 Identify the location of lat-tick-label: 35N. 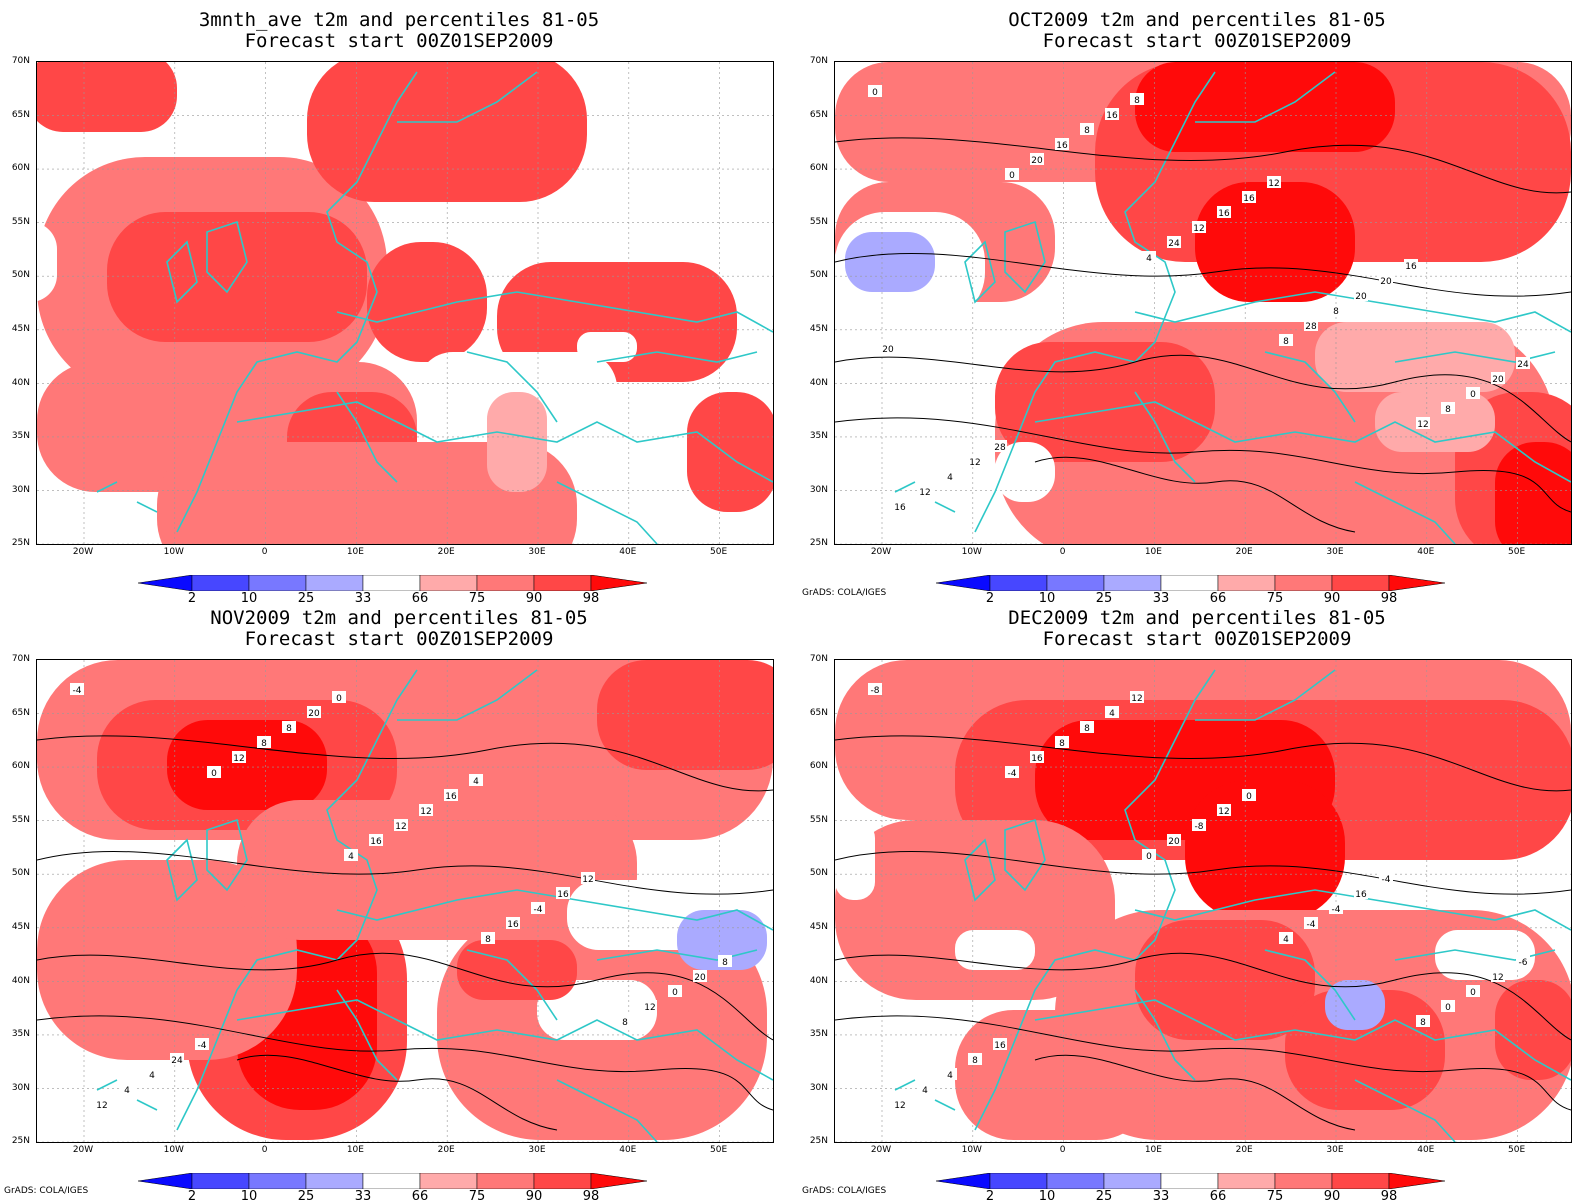
(20, 1034).